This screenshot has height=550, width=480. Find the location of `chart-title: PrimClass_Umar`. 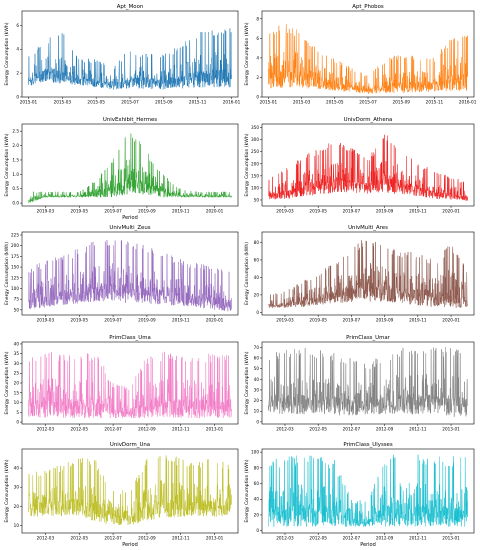

chart-title: PrimClass_Umar is located at coordinates (368, 338).